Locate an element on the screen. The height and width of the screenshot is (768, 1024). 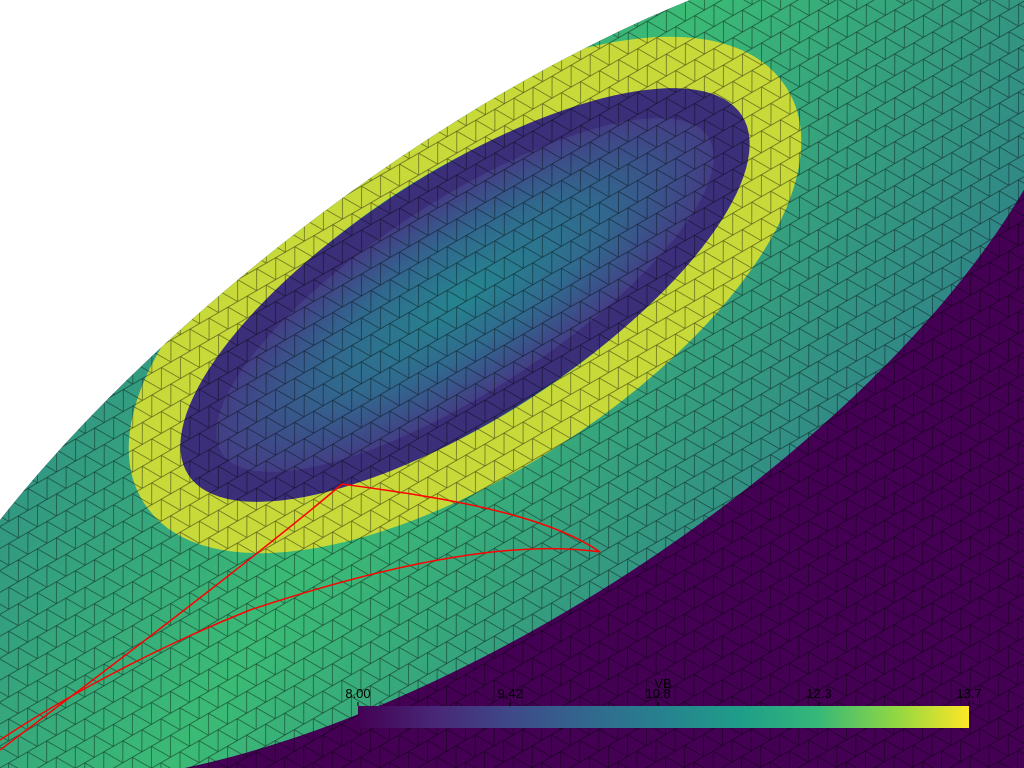
tick-label: 9.42 is located at coordinates (510, 693).